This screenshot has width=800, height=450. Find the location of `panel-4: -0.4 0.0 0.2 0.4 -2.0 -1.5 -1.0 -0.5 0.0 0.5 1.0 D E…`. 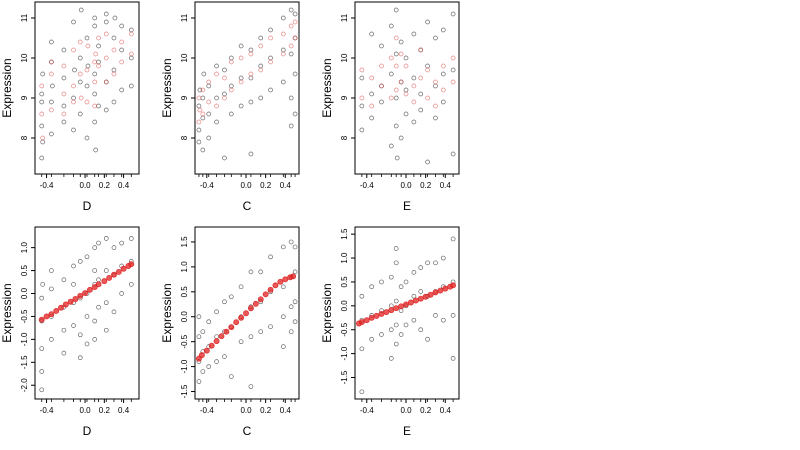

panel-4: -0.4 0.0 0.2 0.4 -2.0 -1.5 -1.0 -0.5 0.0 0.5 1.0 D E… is located at coordinates (70, 332).